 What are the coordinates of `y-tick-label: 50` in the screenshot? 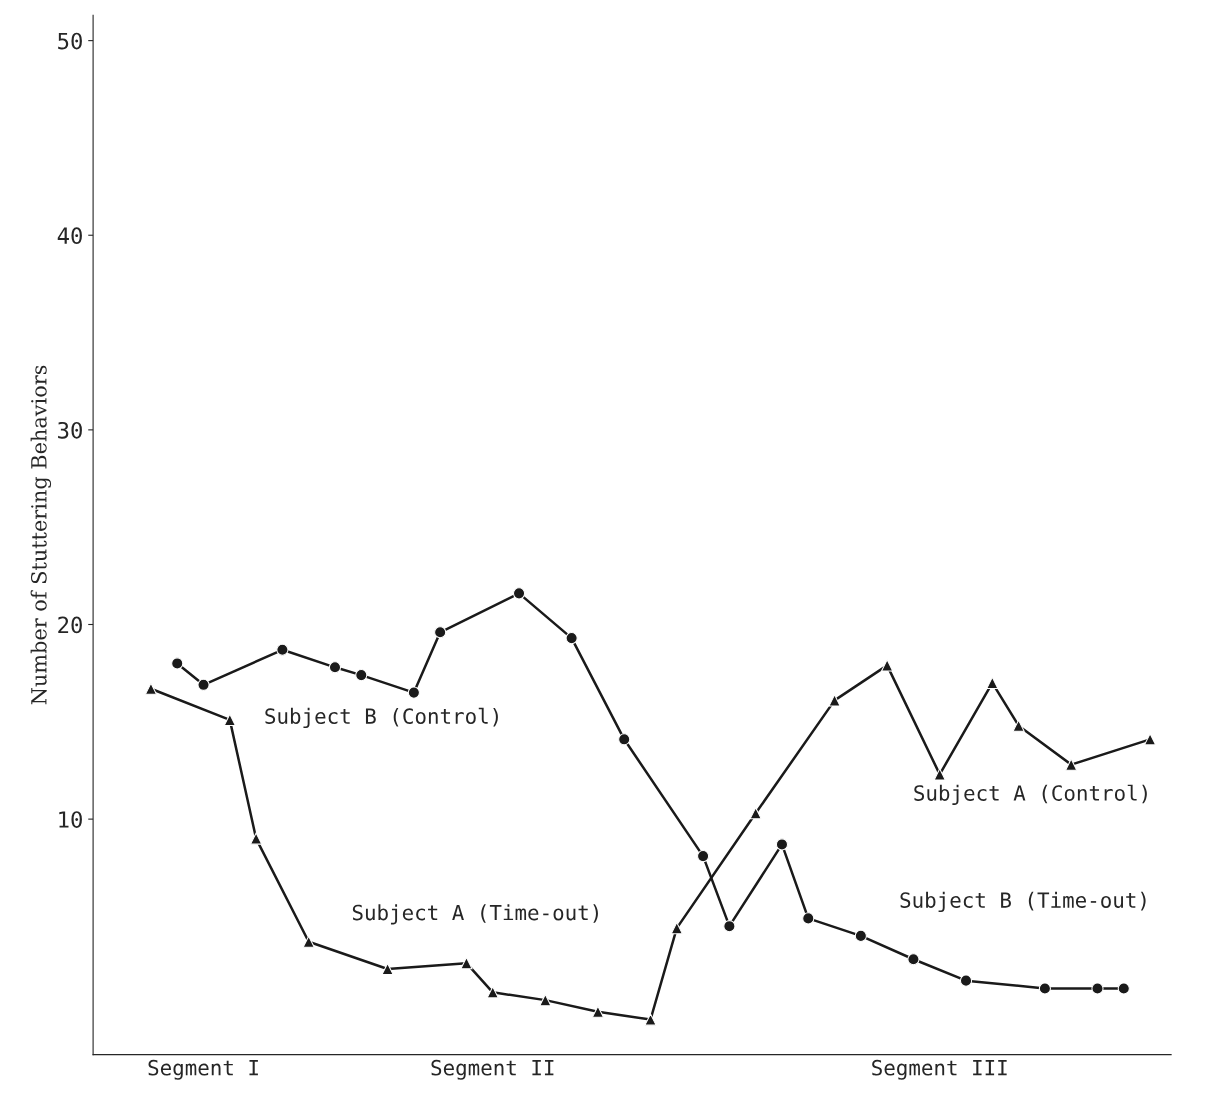 It's located at (70, 41).